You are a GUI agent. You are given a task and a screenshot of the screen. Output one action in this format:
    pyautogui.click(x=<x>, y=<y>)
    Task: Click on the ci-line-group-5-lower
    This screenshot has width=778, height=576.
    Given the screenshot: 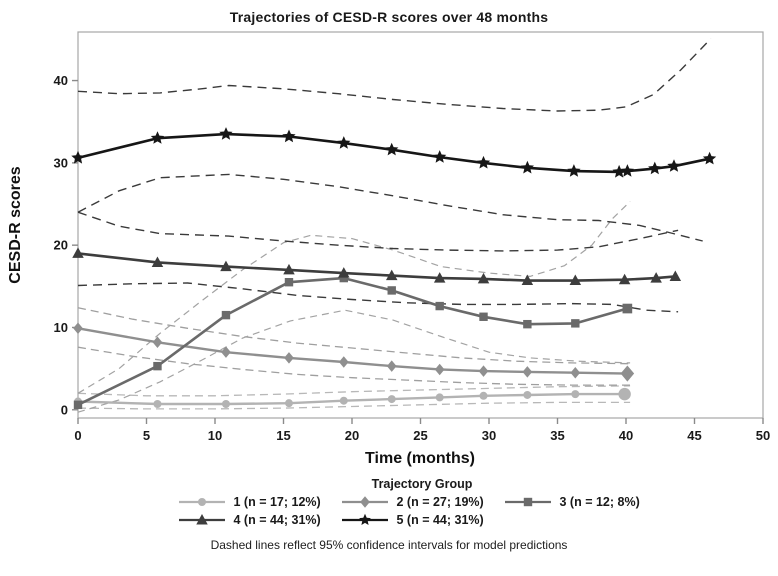 What is the action you would take?
    pyautogui.click(x=390, y=207)
    